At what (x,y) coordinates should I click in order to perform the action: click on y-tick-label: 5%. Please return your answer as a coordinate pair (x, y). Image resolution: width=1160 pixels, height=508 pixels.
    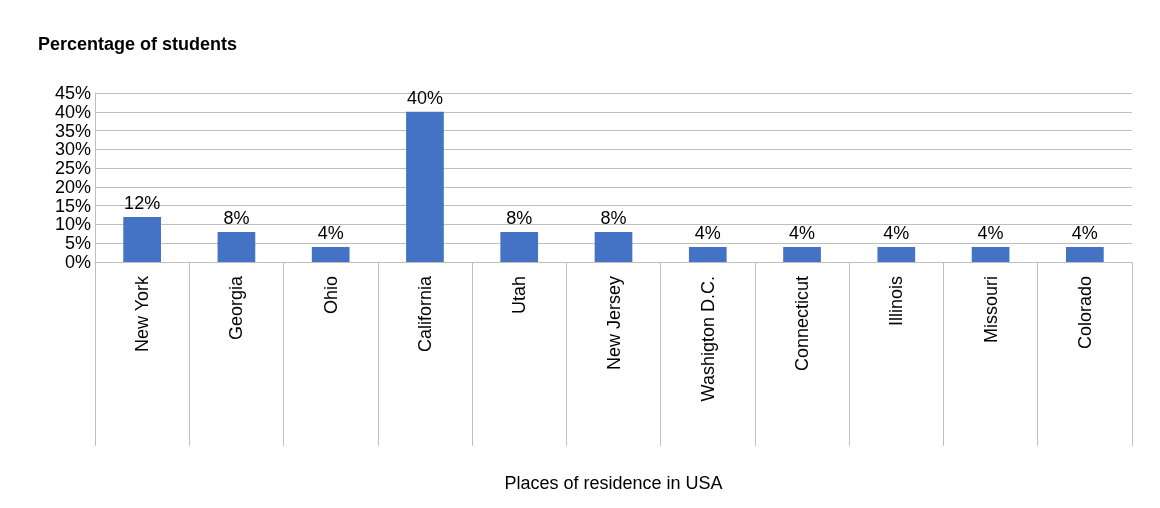
    Looking at the image, I should click on (77, 243).